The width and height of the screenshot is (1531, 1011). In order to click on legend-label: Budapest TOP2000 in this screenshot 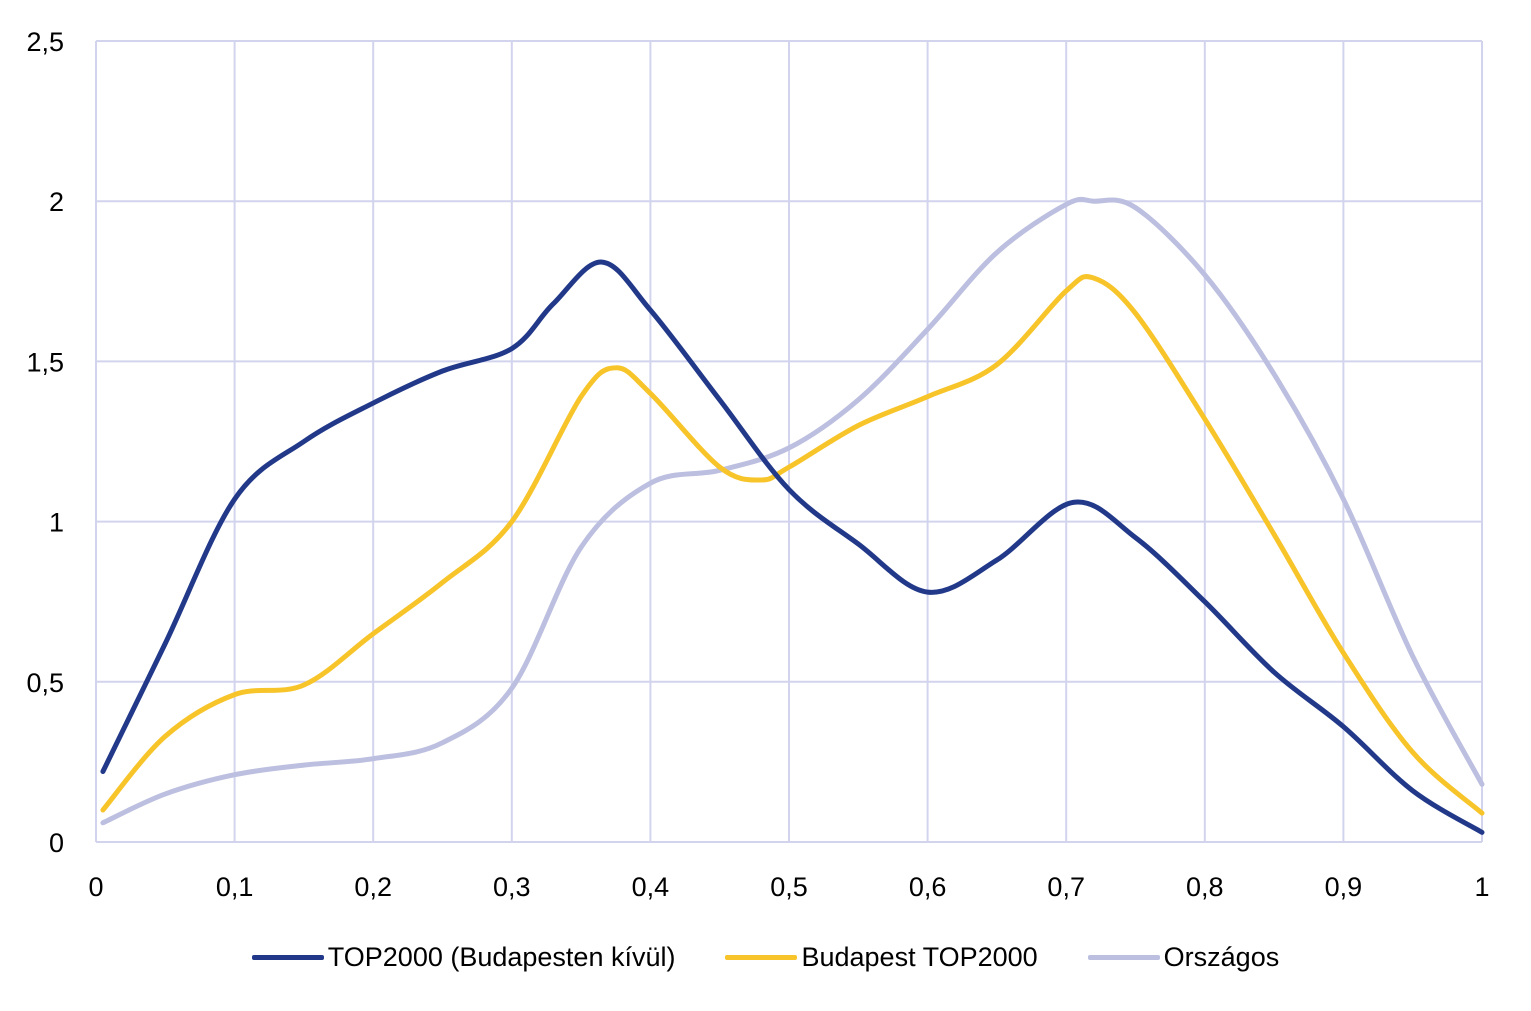, I will do `click(919, 956)`.